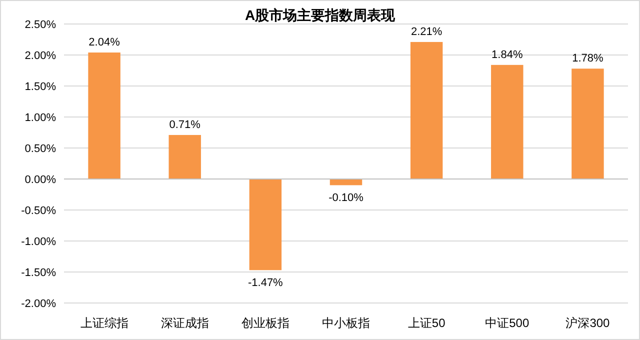  I want to click on x-tick-label: 上证50, so click(427, 323).